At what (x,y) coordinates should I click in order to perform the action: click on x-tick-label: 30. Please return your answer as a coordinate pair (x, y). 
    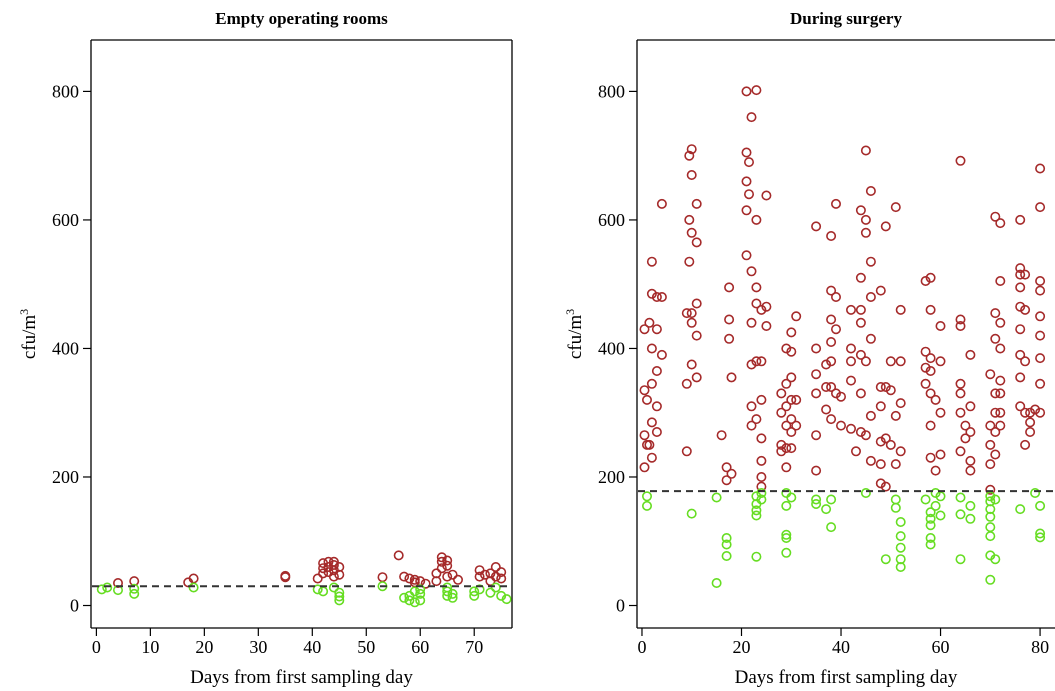
    Looking at the image, I should click on (258, 647).